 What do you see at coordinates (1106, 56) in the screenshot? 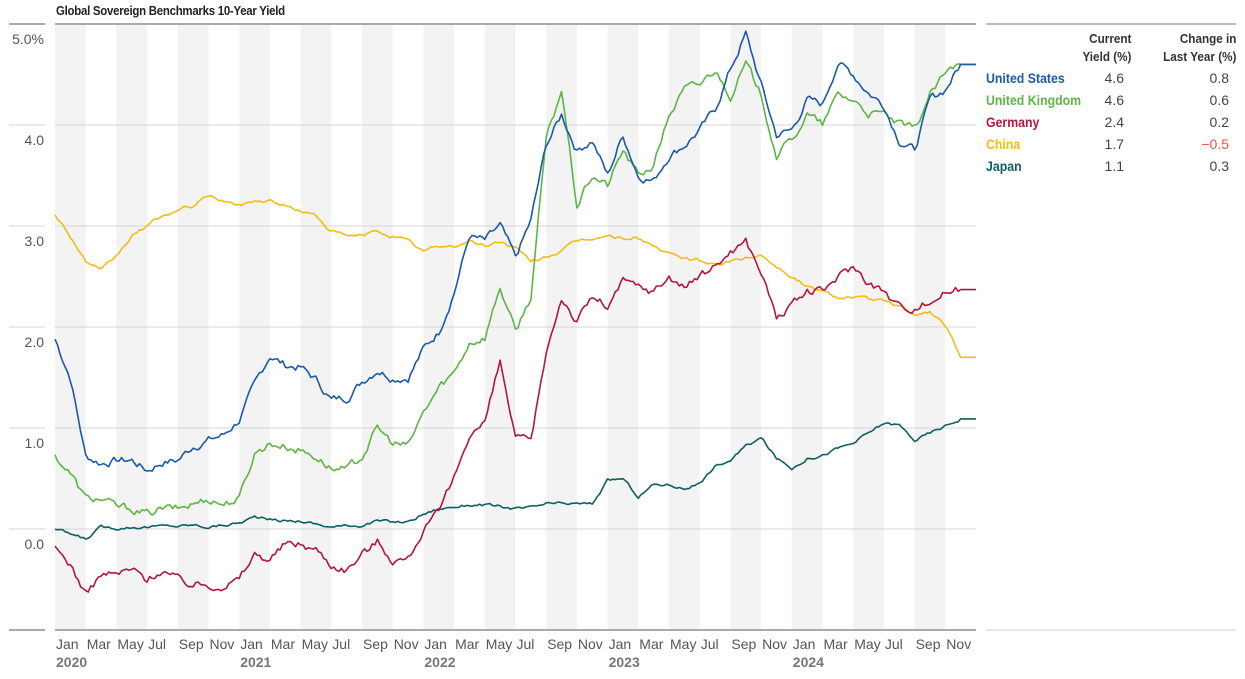
I see `header-current-line2: Yield (%)` at bounding box center [1106, 56].